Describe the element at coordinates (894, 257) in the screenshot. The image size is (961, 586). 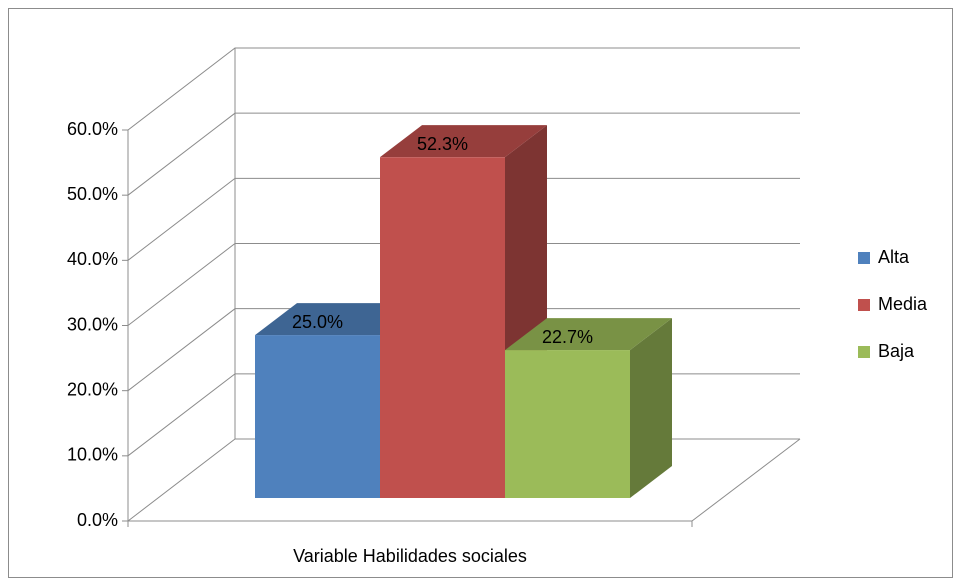
I see `legend-label: Alta` at that location.